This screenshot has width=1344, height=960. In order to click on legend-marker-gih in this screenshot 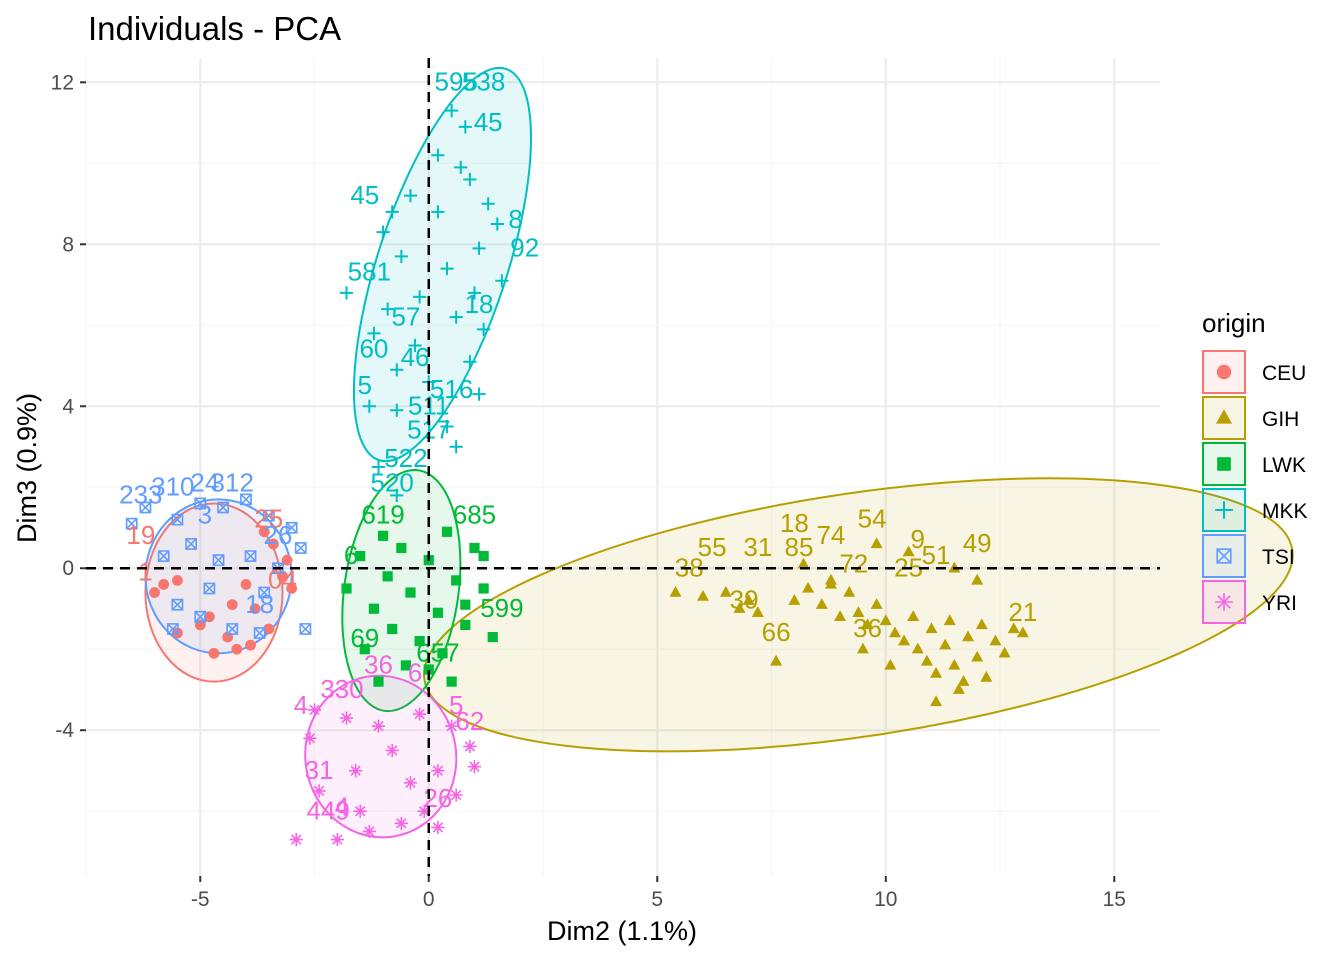, I will do `click(1224, 416)`.